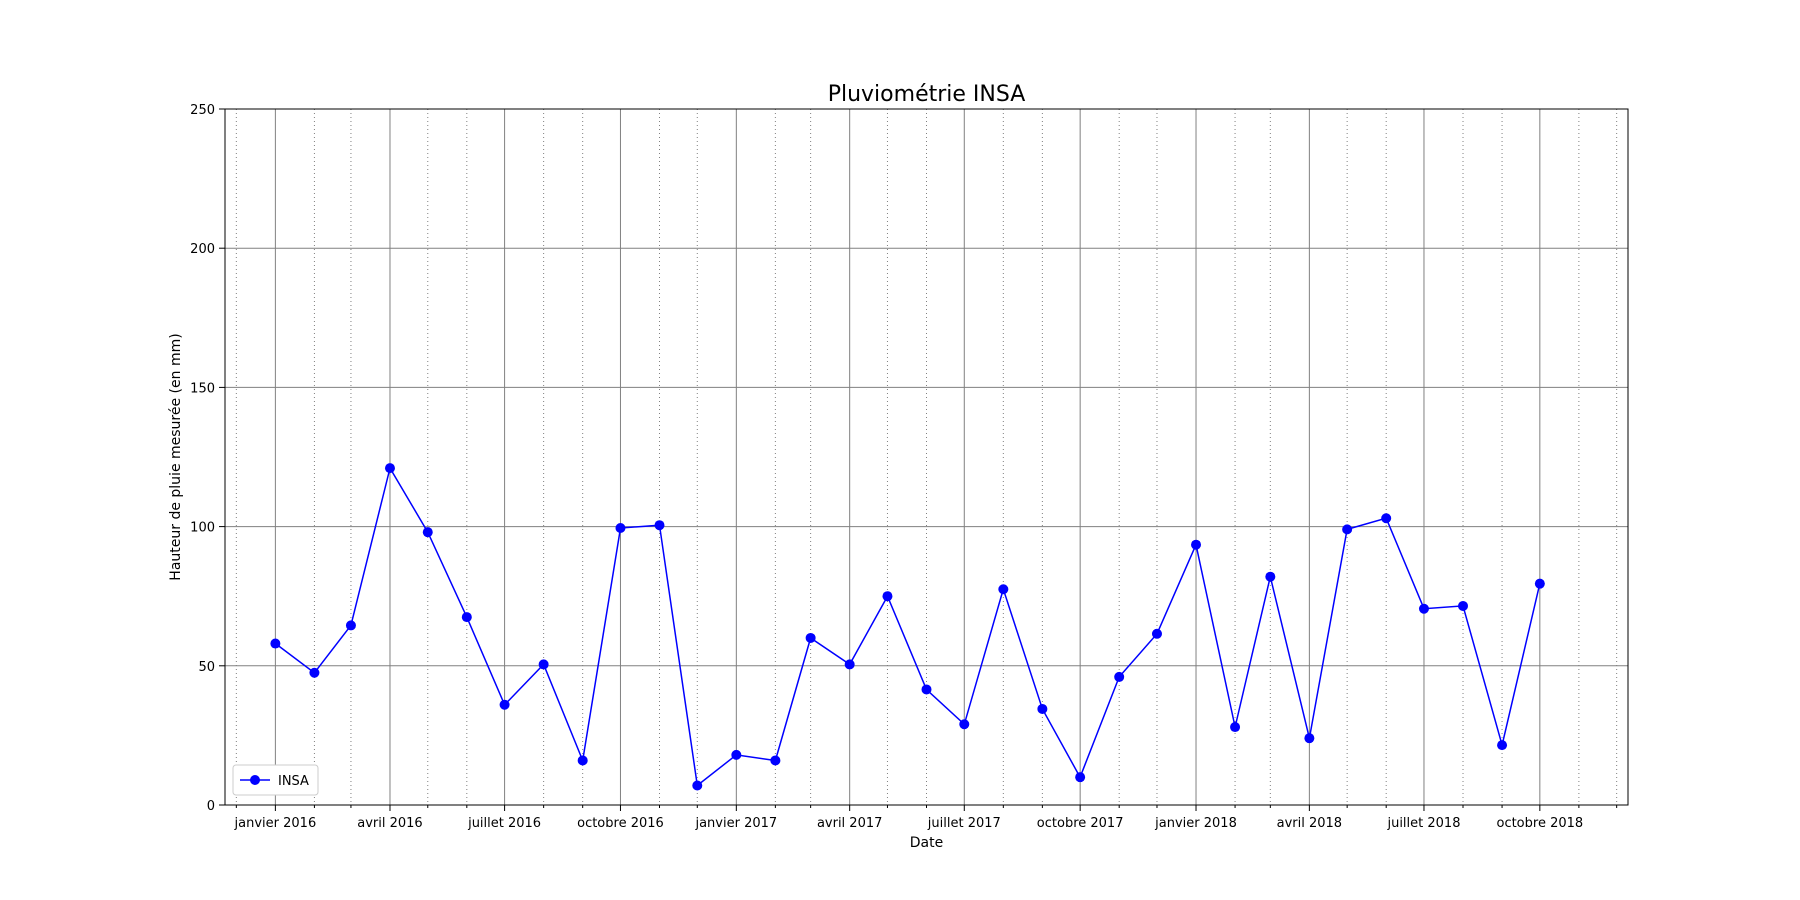 This screenshot has width=1800, height=900. What do you see at coordinates (176, 456) in the screenshot?
I see `y-axis-title: Hauteur de pluie mesurée (en mm)` at bounding box center [176, 456].